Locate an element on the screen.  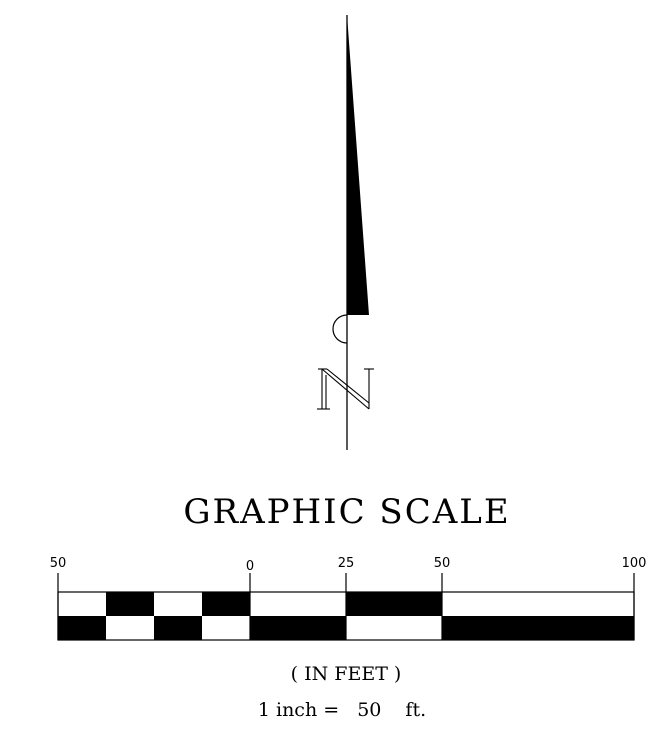
scale-tick-label: 25 is located at coordinates (346, 563).